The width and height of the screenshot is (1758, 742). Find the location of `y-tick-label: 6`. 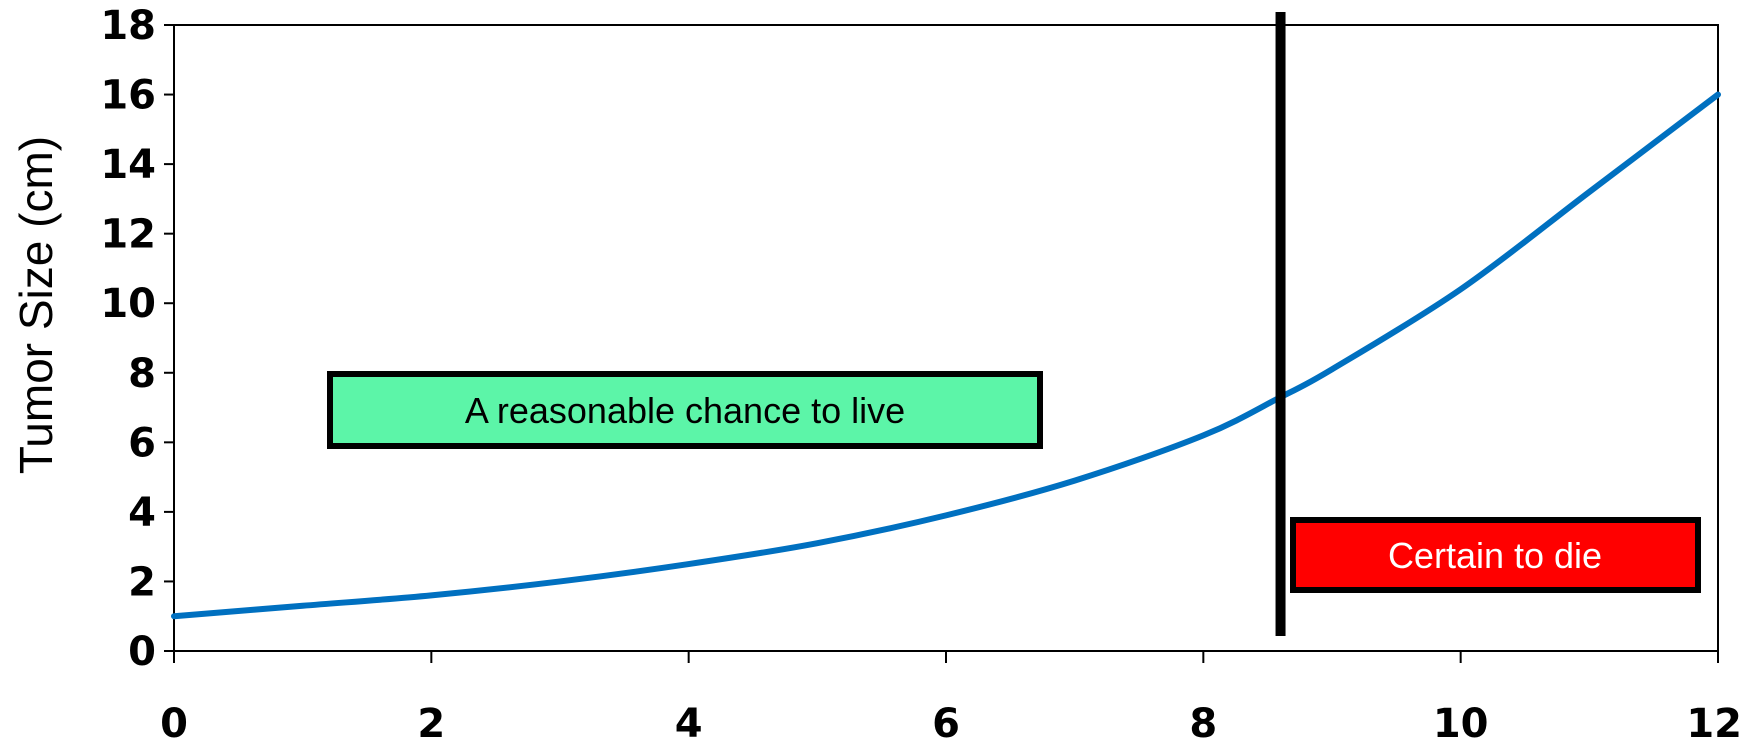

y-tick-label: 6 is located at coordinates (142, 443).